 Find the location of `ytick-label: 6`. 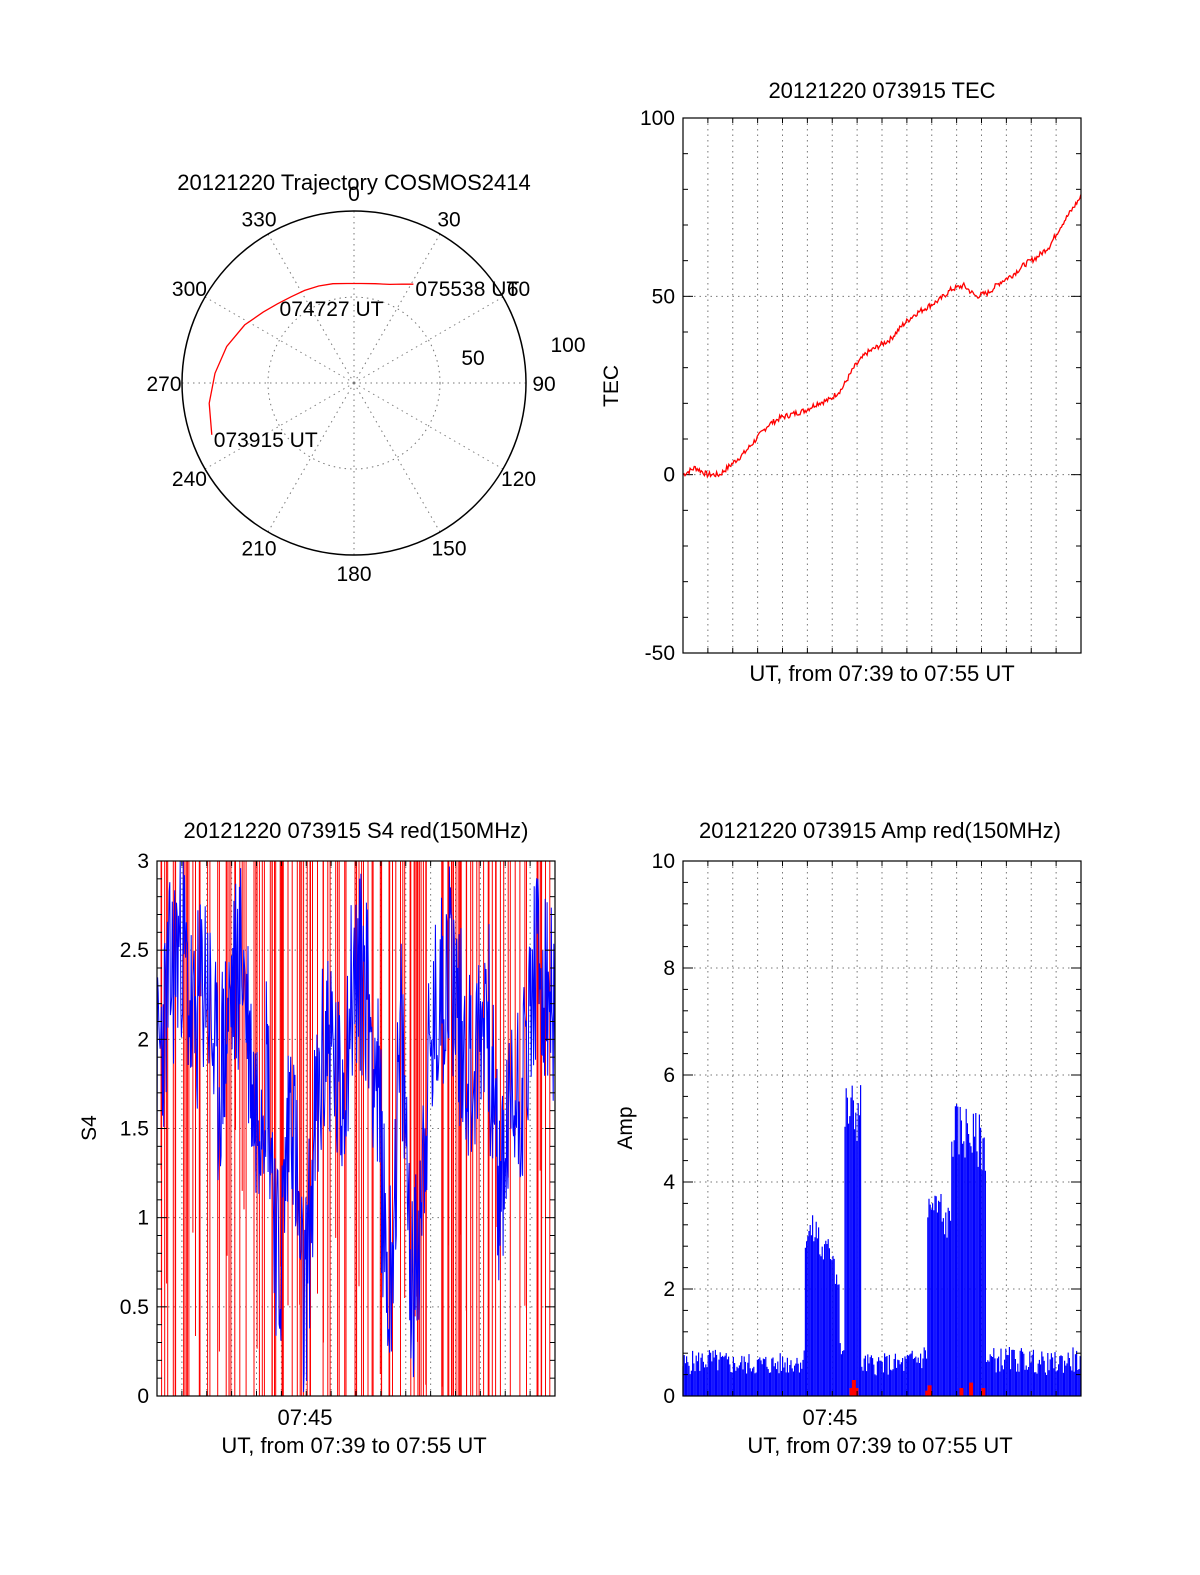

ytick-label: 6 is located at coordinates (669, 1075).